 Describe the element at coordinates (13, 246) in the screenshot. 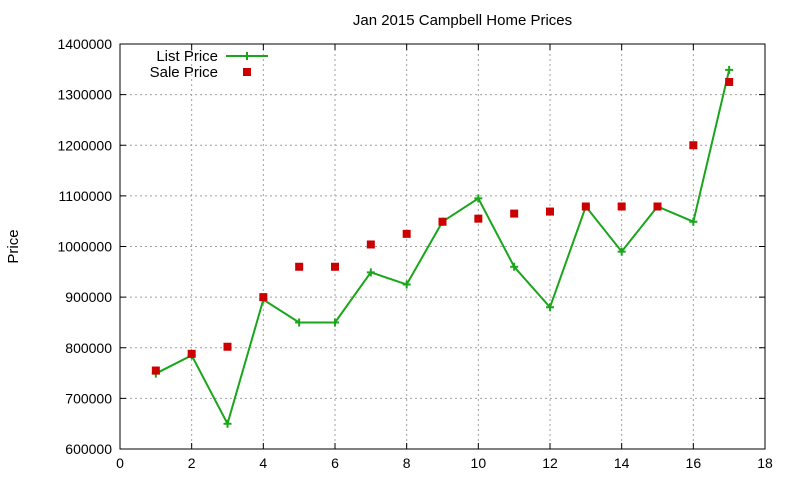

I see `y-axis-label: Price` at that location.